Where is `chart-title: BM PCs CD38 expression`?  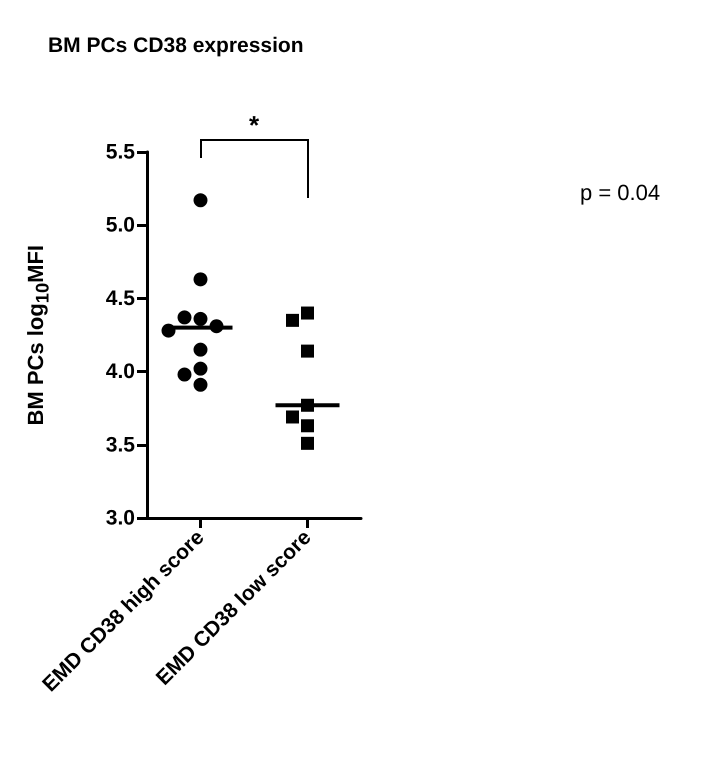 chart-title: BM PCs CD38 expression is located at coordinates (176, 46).